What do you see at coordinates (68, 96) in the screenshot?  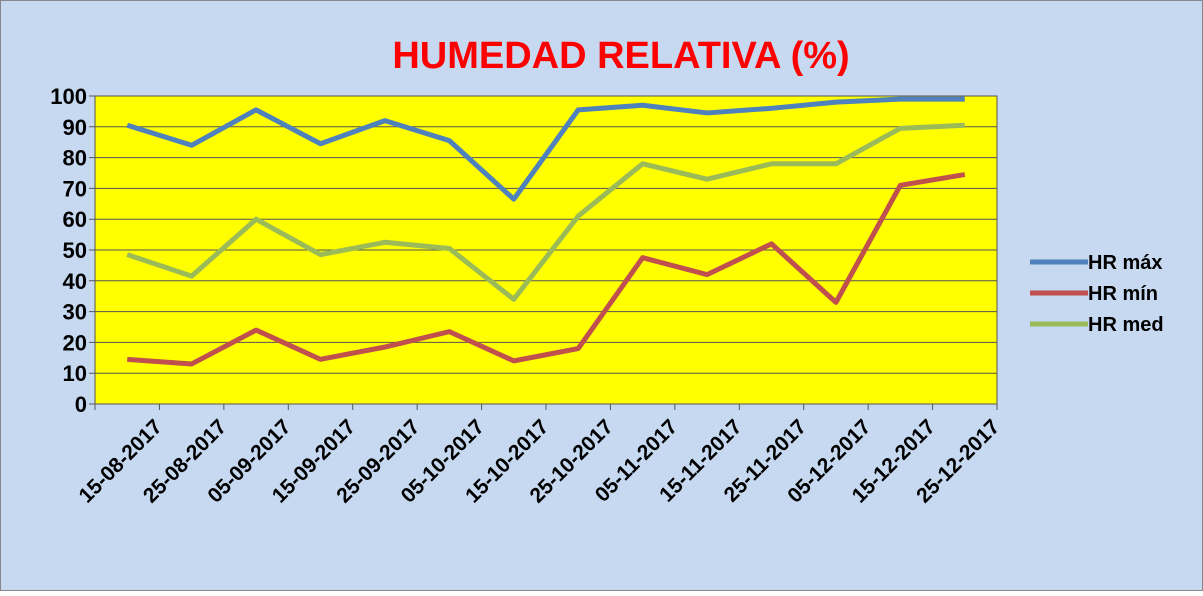 I see `y-tick-label: 100` at bounding box center [68, 96].